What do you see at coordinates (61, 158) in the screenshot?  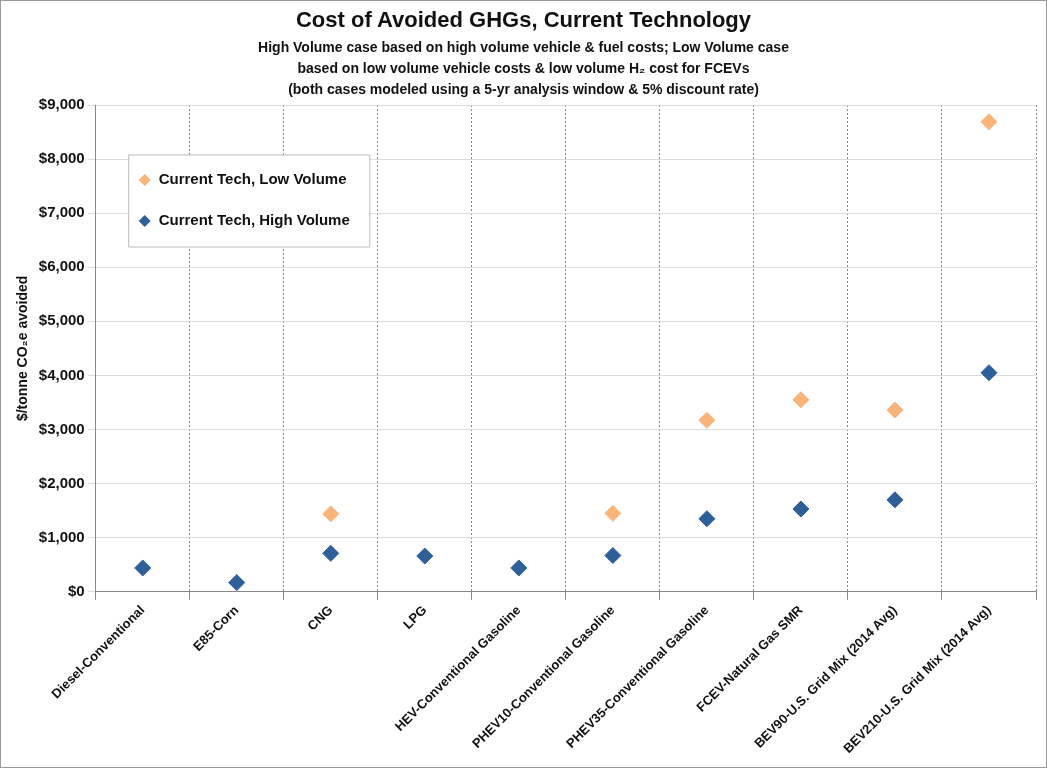 I see `y-tick-label: $8,000` at bounding box center [61, 158].